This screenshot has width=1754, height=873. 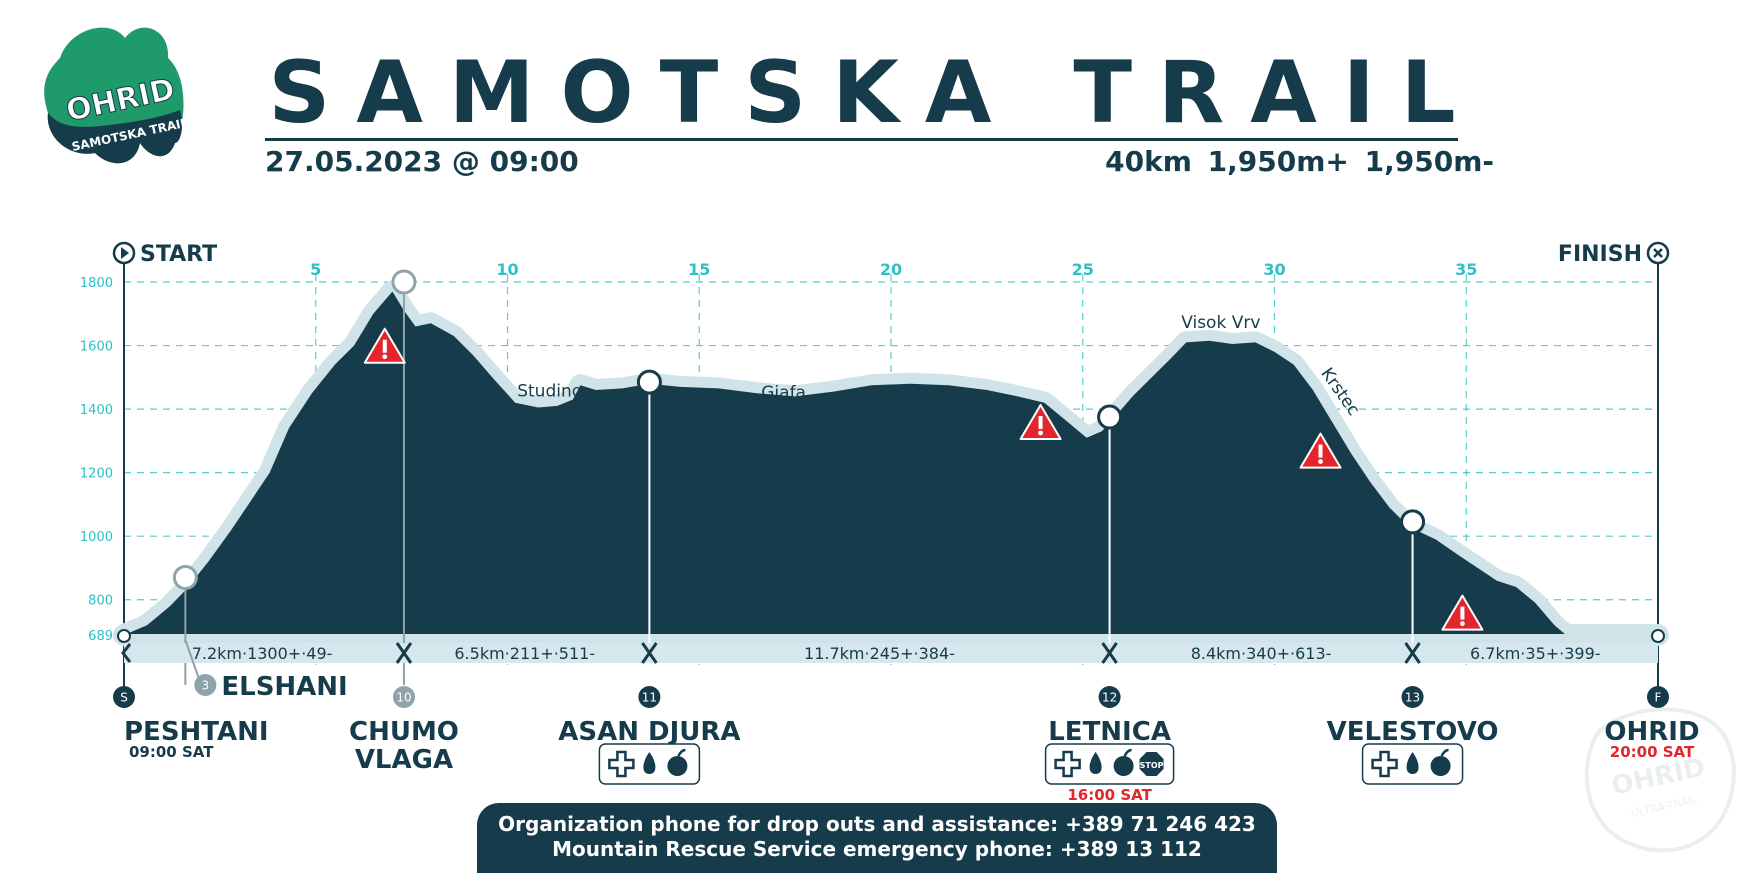 What do you see at coordinates (96, 410) in the screenshot?
I see `y-tick-label: 1400` at bounding box center [96, 410].